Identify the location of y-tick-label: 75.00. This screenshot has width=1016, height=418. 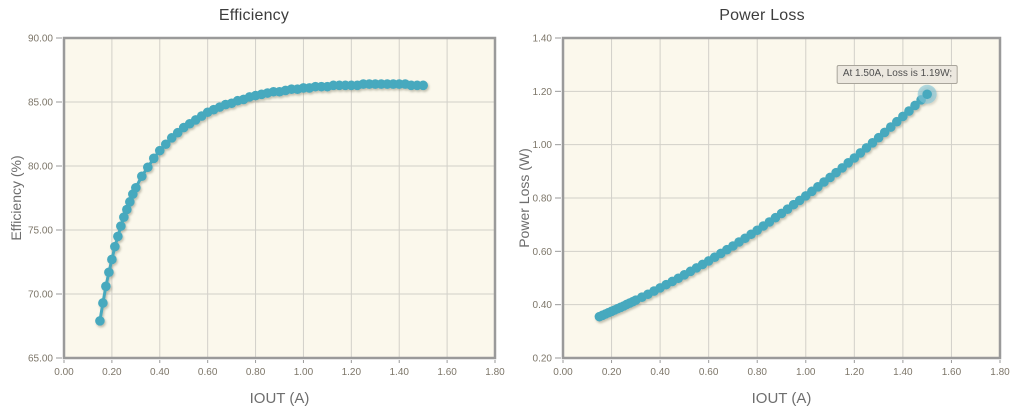
(40, 231).